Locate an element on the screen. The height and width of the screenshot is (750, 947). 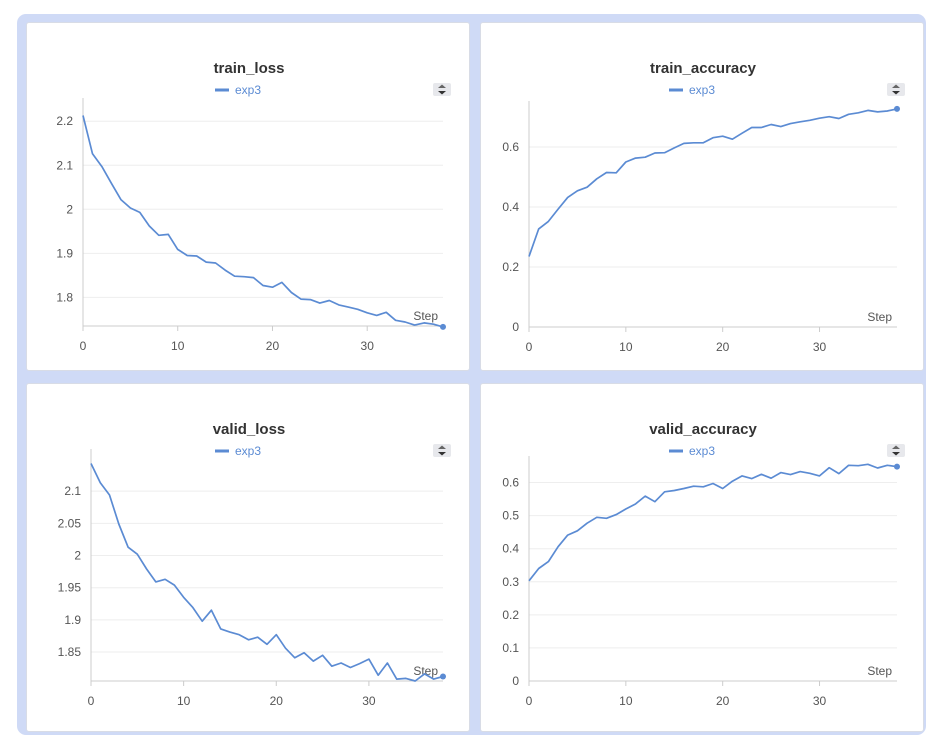
chart-title: valid_loss is located at coordinates (249, 429).